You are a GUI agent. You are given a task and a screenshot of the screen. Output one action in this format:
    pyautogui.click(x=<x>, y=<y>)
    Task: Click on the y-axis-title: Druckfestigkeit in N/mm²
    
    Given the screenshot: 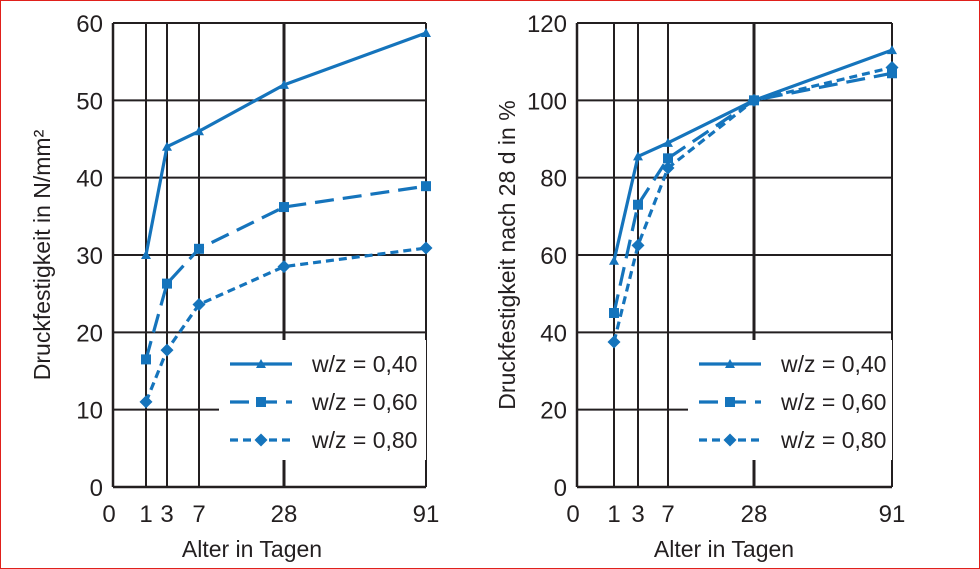 What is the action you would take?
    pyautogui.click(x=42, y=254)
    